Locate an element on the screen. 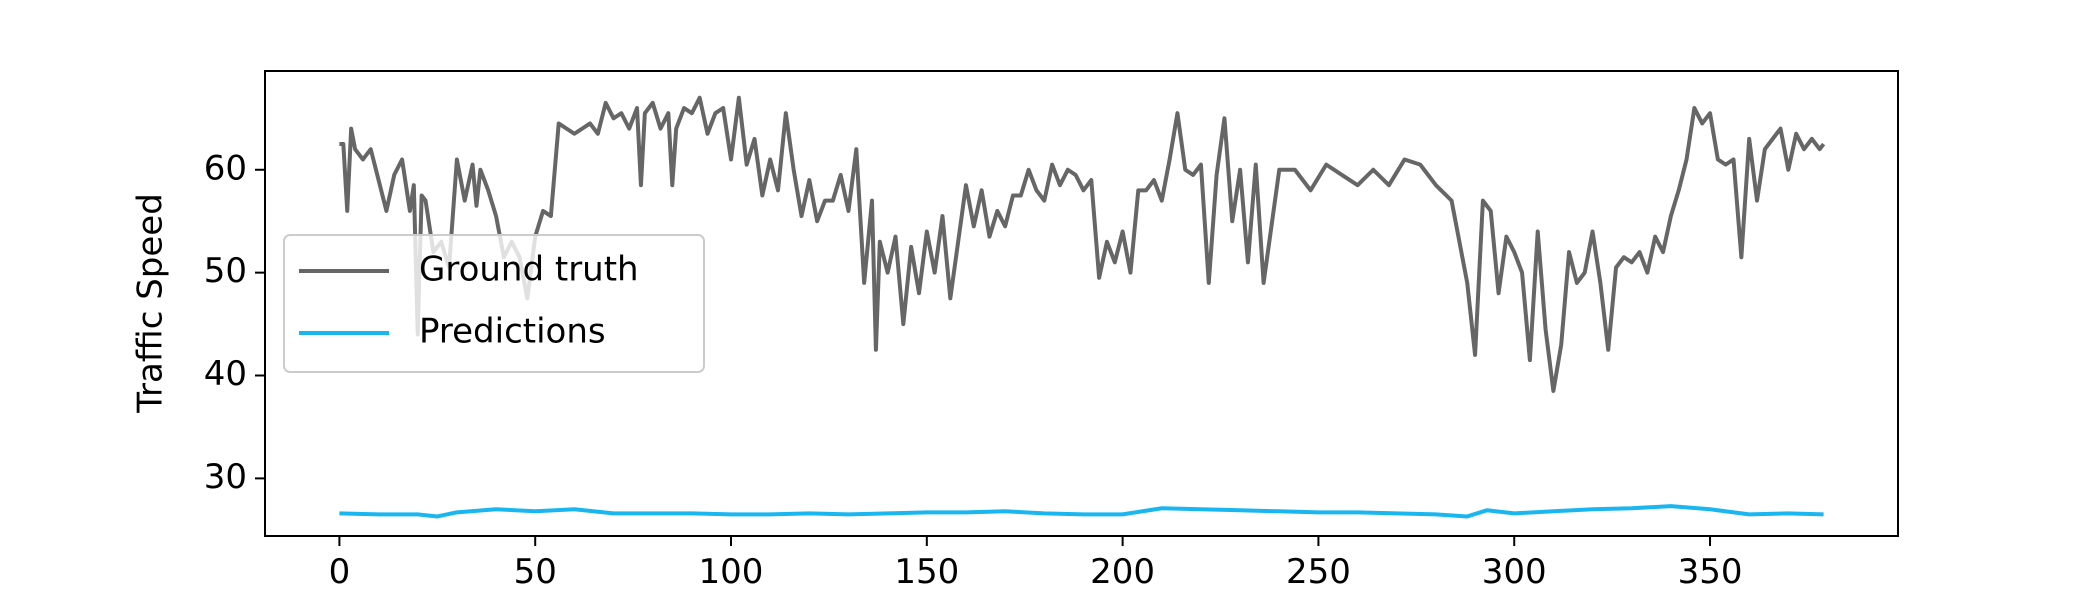 This screenshot has width=2100, height=600. y-axis-label: Traffic Speed is located at coordinates (151, 303).